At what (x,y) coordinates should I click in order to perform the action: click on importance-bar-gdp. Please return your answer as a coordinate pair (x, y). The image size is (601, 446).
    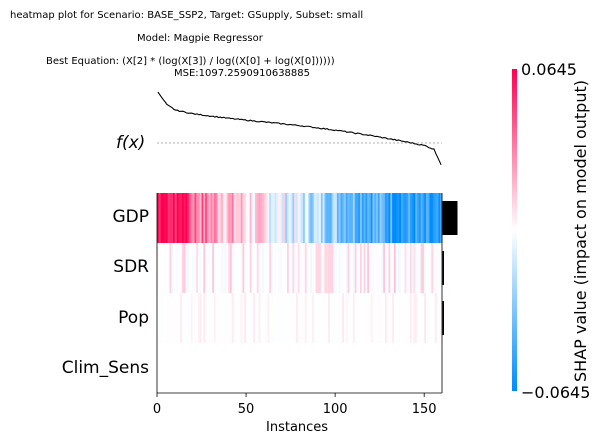
    Looking at the image, I should click on (450, 218).